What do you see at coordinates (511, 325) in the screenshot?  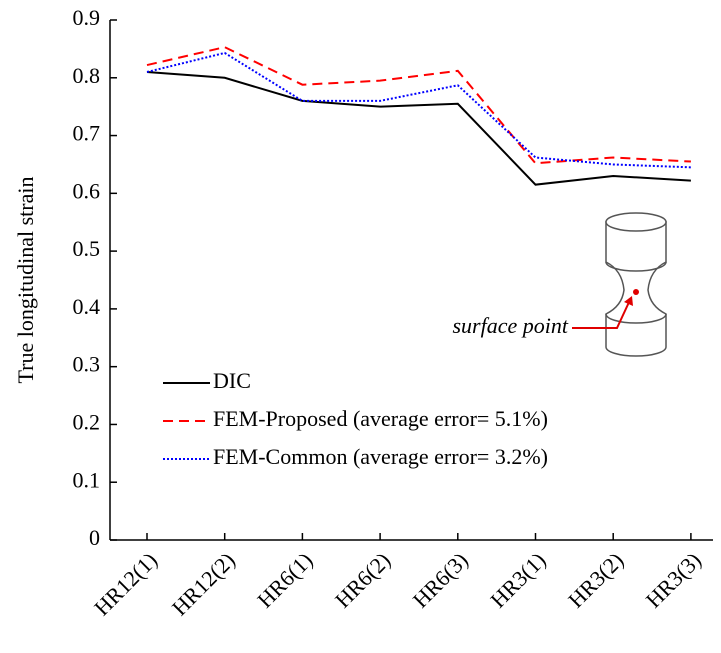 I see `annotation: surface point` at bounding box center [511, 325].